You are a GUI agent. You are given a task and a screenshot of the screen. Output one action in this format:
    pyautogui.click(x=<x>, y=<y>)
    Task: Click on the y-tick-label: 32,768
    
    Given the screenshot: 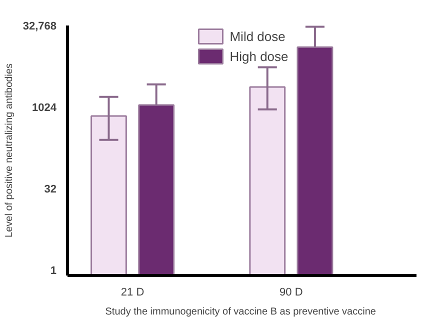 What is the action you would take?
    pyautogui.click(x=39, y=26)
    